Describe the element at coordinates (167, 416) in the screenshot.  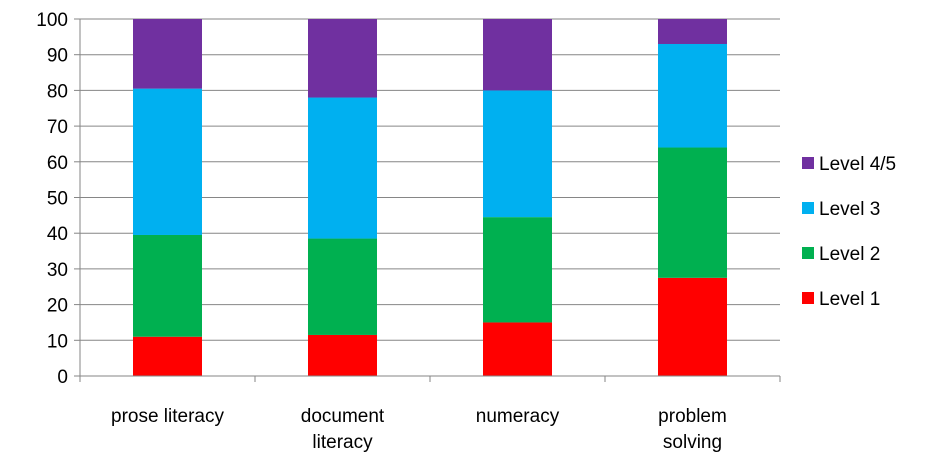
I see `x-category-label: prose literacy` at that location.